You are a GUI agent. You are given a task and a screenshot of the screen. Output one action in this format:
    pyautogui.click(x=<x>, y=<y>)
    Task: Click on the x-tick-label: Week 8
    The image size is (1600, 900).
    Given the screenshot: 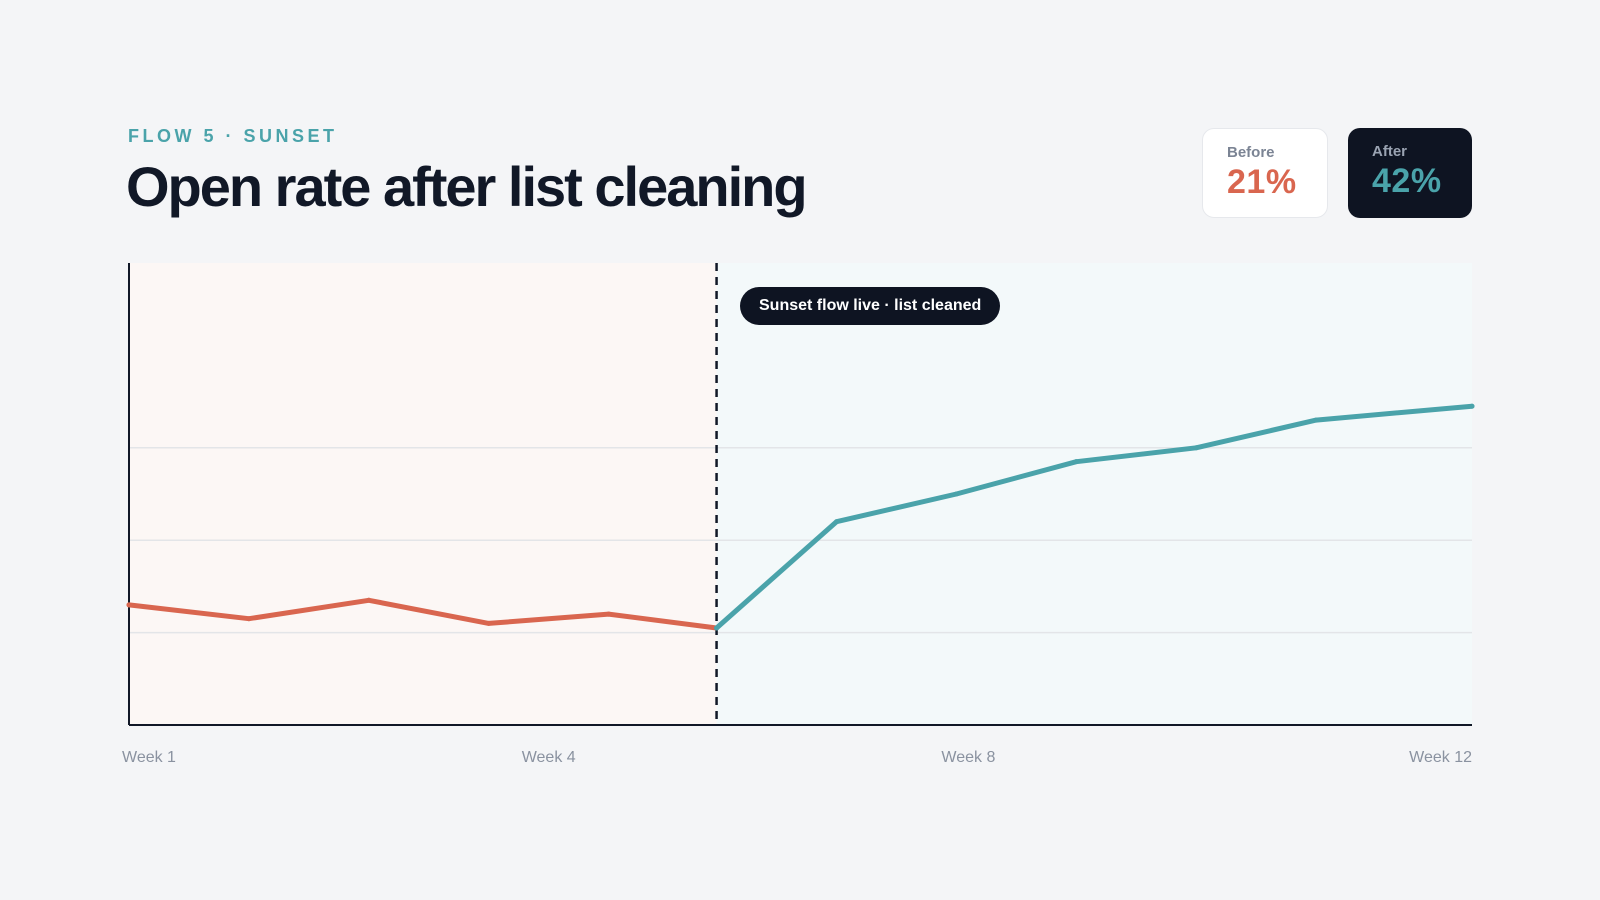 What is the action you would take?
    pyautogui.click(x=968, y=757)
    